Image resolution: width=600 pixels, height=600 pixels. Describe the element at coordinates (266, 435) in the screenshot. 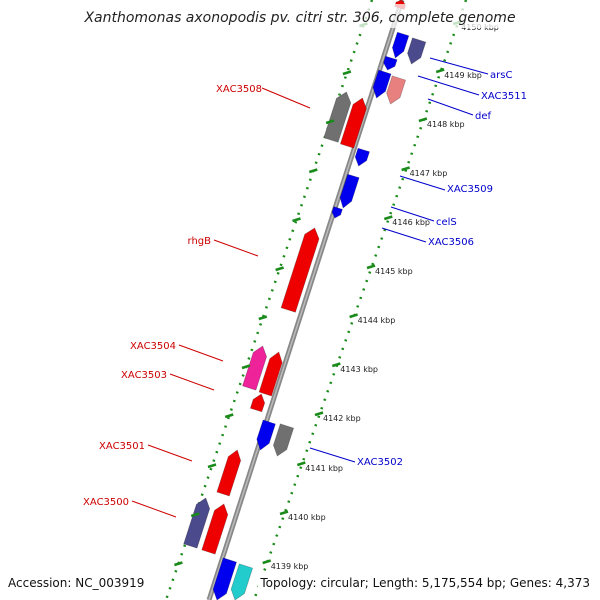

I see `gene-arrow-XAC3502` at that location.